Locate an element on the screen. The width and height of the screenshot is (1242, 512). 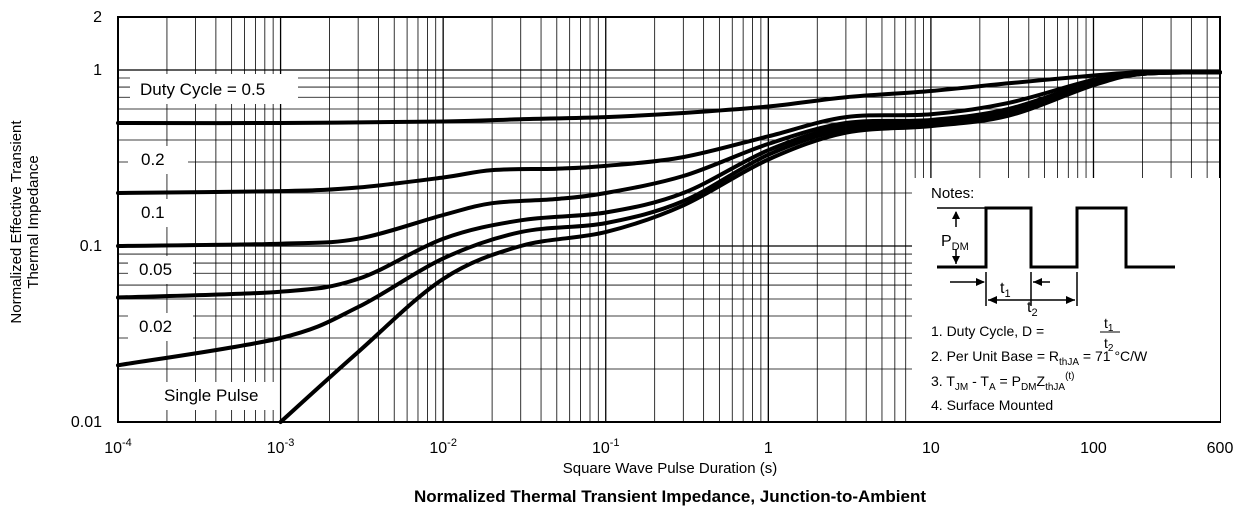
series-label-duty-0-5: Duty Cycle = 0.5 is located at coordinates (202, 89).